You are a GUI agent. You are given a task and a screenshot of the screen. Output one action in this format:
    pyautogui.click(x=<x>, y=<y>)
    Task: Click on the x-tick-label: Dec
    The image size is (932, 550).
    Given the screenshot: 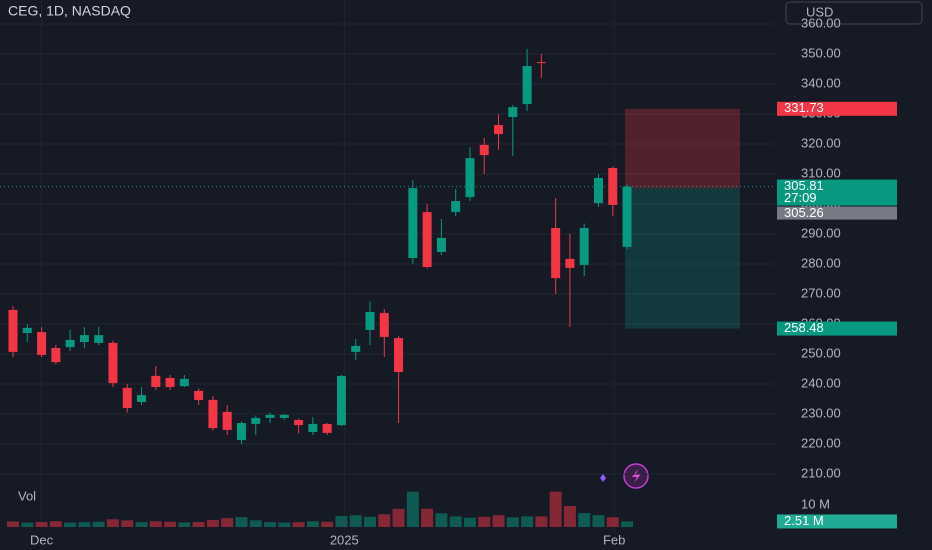 What is the action you would take?
    pyautogui.click(x=42, y=539)
    